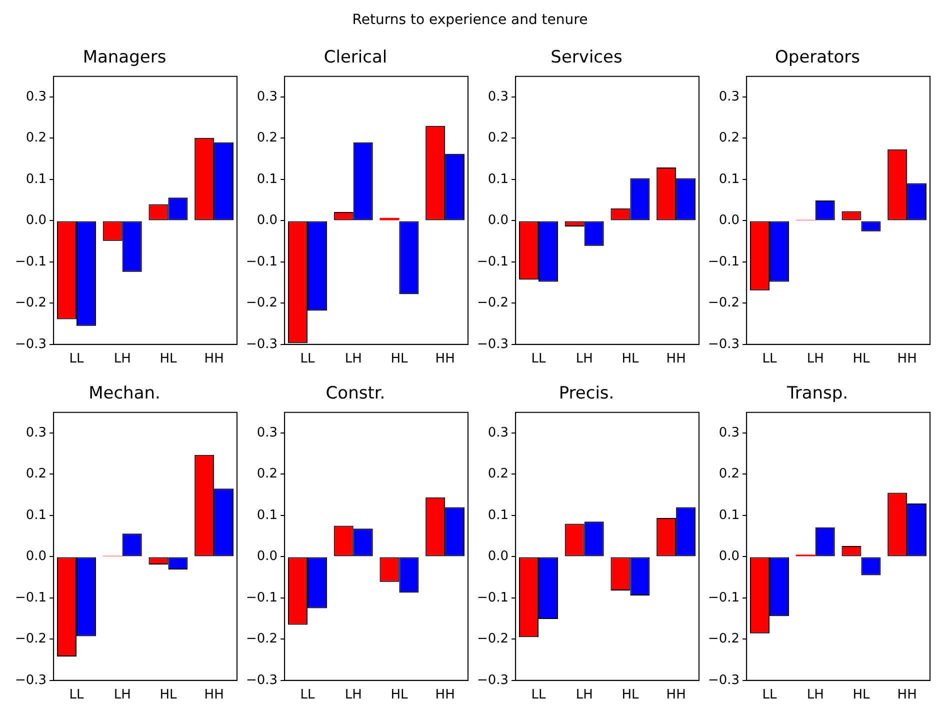 Image resolution: width=940 pixels, height=713 pixels. I want to click on chart-title: Precis., so click(586, 394).